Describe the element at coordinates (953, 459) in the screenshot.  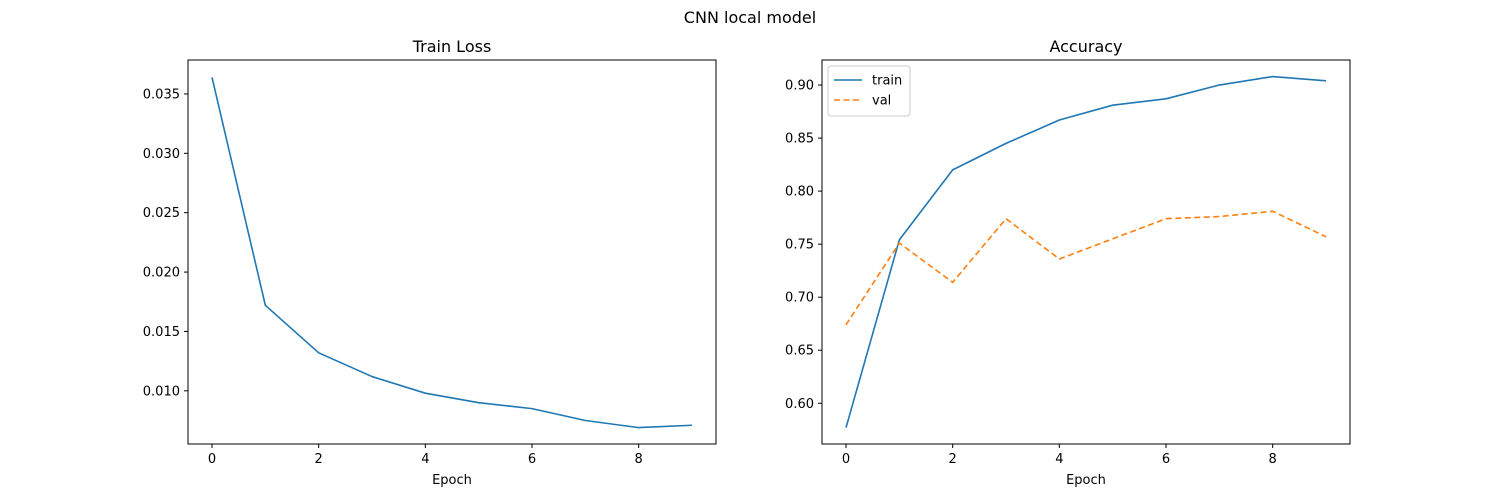
I see `chart-1-xtick-label: 2` at that location.